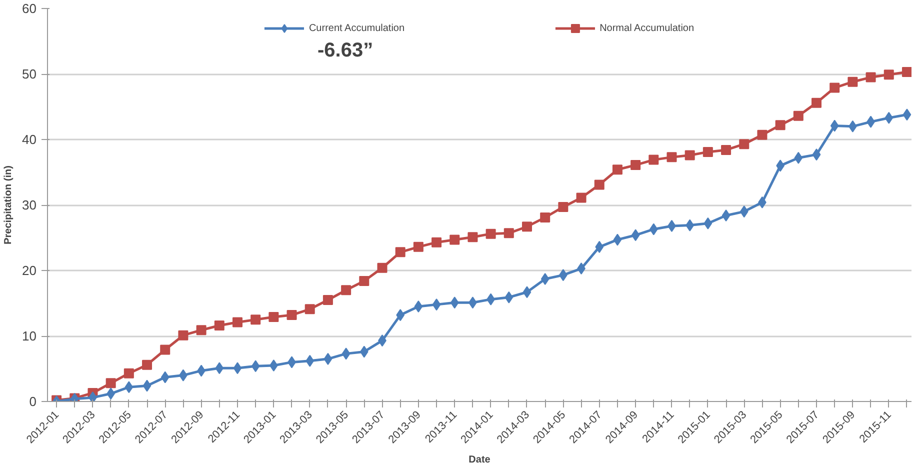 The width and height of the screenshot is (915, 468). What do you see at coordinates (356, 28) in the screenshot?
I see `legend-label: Current Accumulation` at bounding box center [356, 28].